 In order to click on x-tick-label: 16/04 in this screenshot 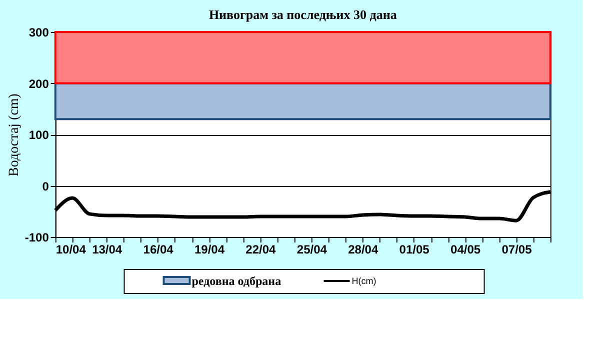, I will do `click(158, 249)`.